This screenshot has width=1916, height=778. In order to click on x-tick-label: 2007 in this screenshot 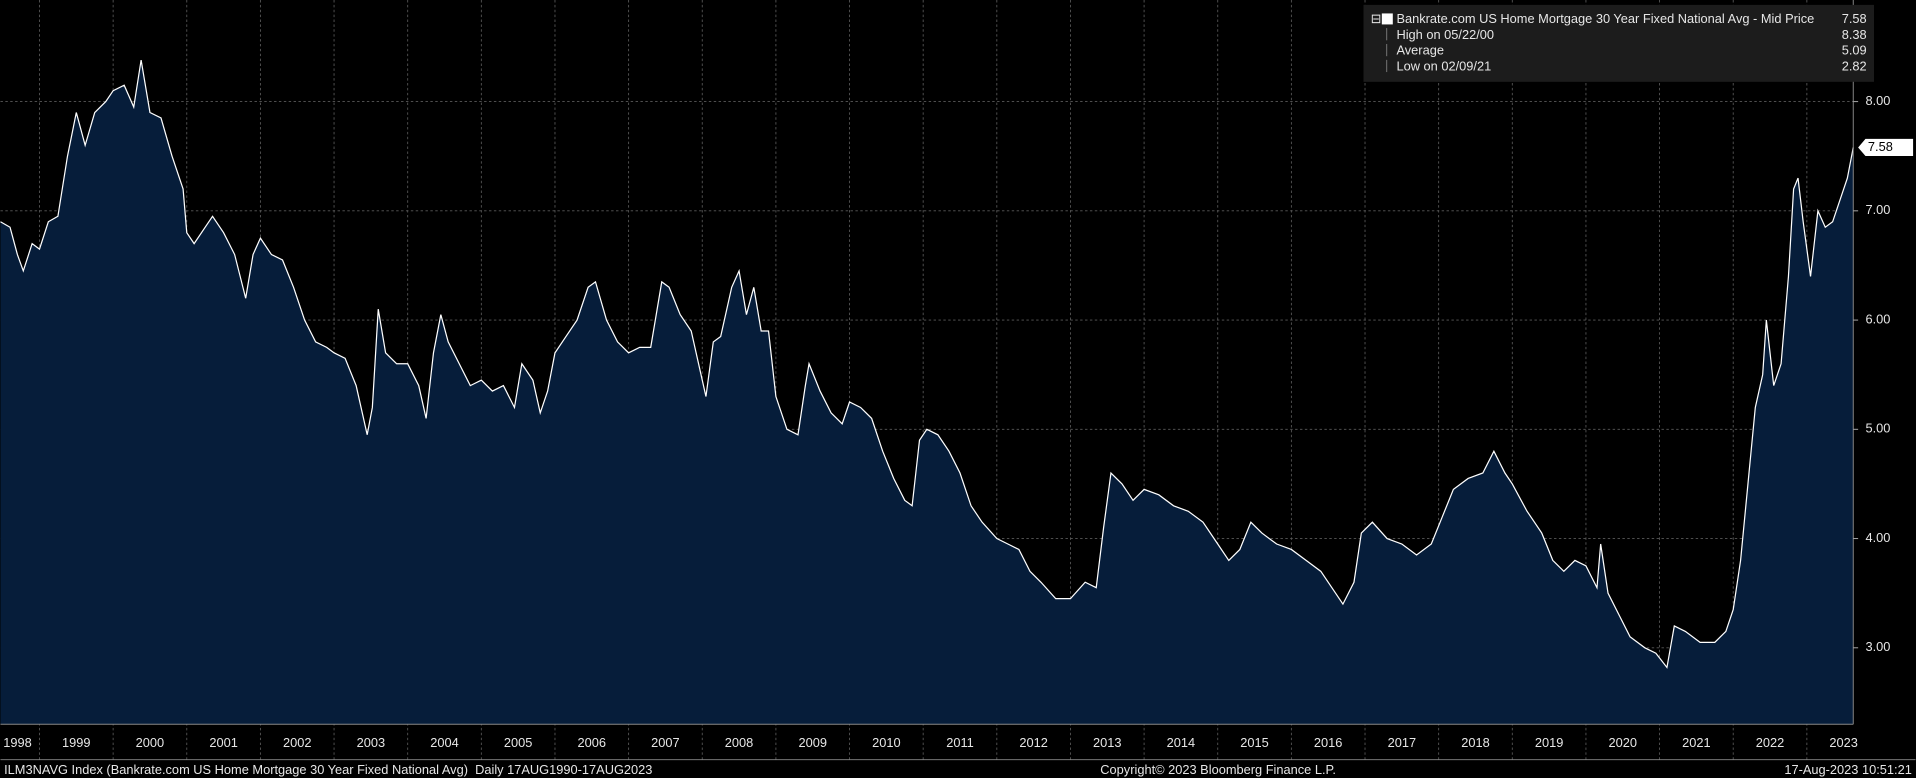, I will do `click(665, 742)`.